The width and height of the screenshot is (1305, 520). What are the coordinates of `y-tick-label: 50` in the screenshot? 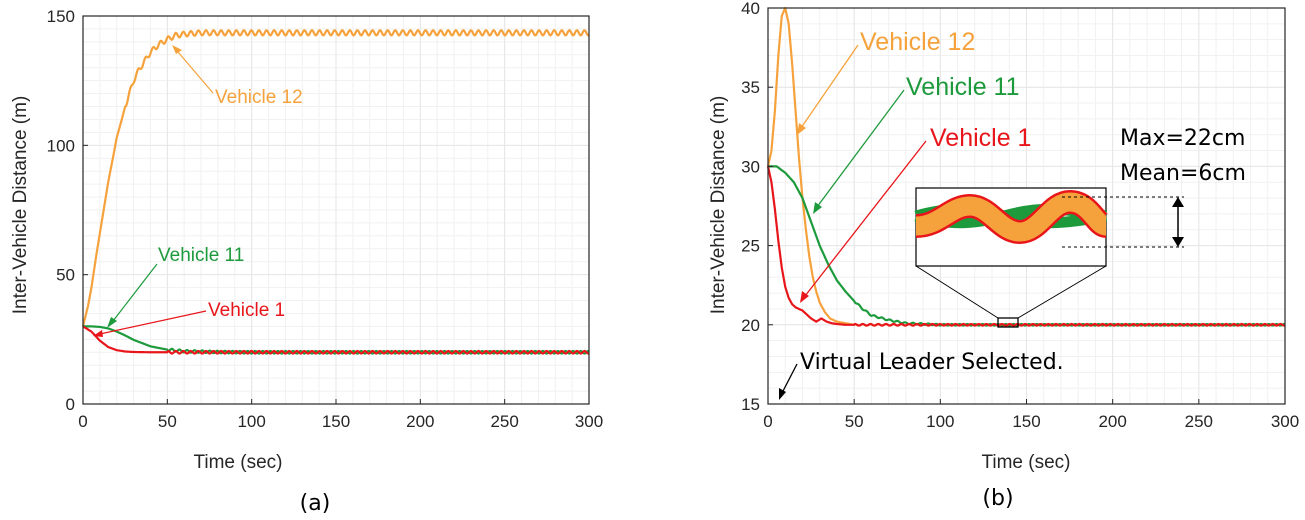 It's located at (65, 275).